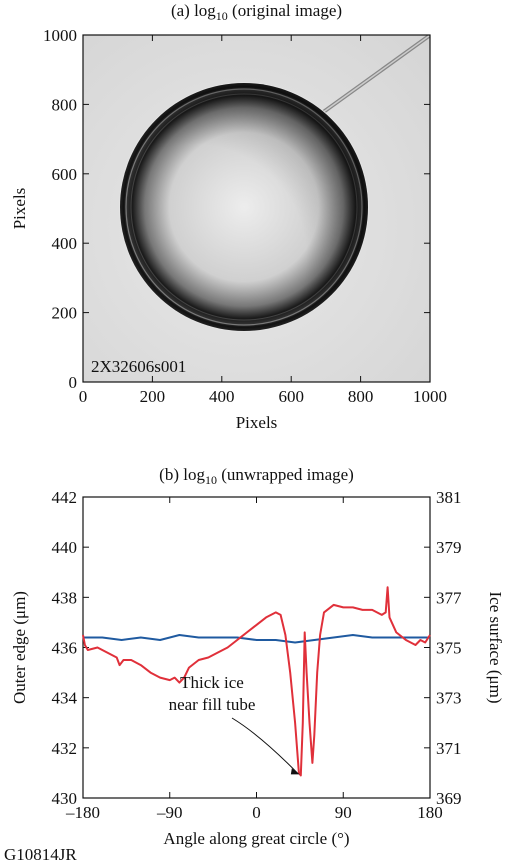  Describe the element at coordinates (65, 174) in the screenshot. I see `y-tick-label: 600` at that location.